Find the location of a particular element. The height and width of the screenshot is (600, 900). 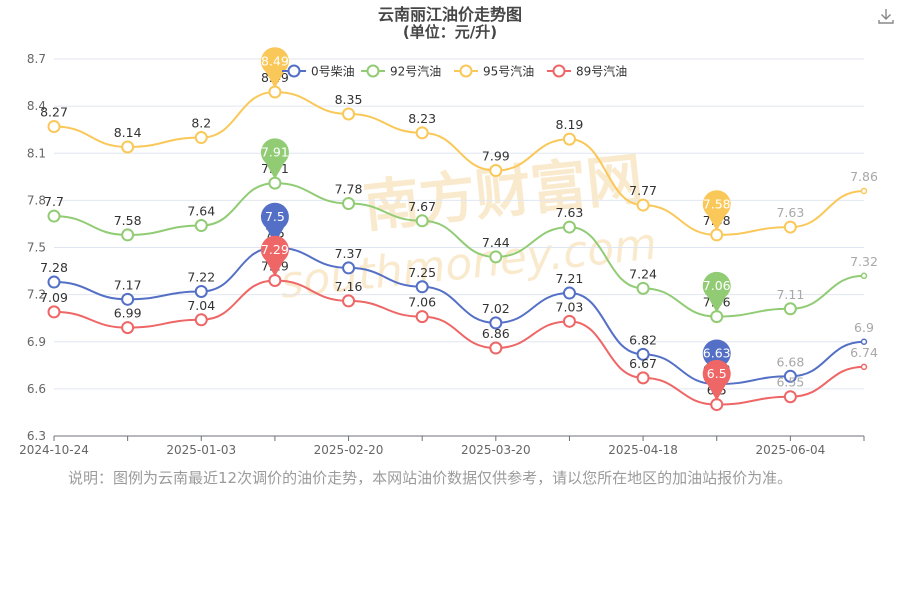

data-label: 7.09 is located at coordinates (54, 297).